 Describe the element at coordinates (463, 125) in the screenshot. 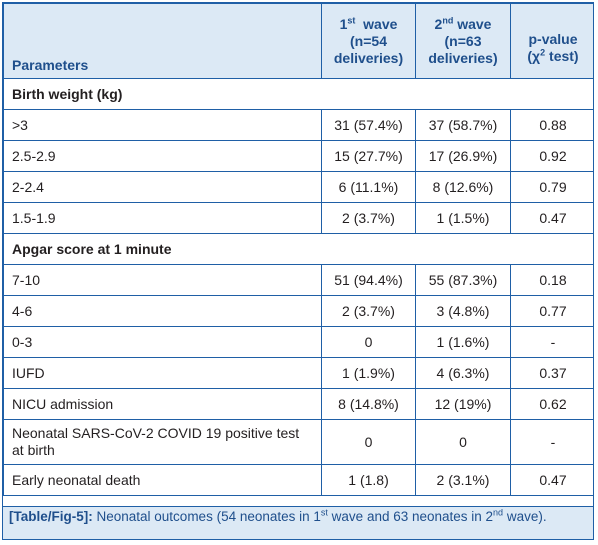

I see `cell-second-wave: 37 (58.7%)` at that location.